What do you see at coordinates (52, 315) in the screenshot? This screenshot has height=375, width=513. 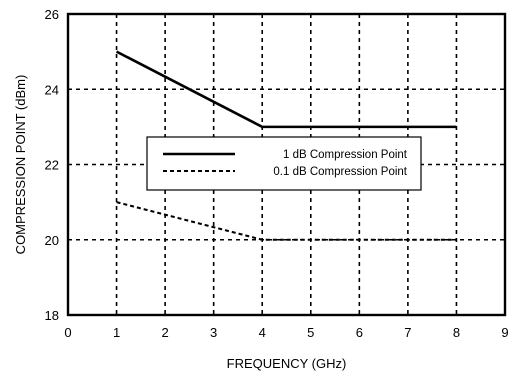 I see `y-tick-label: 18` at bounding box center [52, 315].